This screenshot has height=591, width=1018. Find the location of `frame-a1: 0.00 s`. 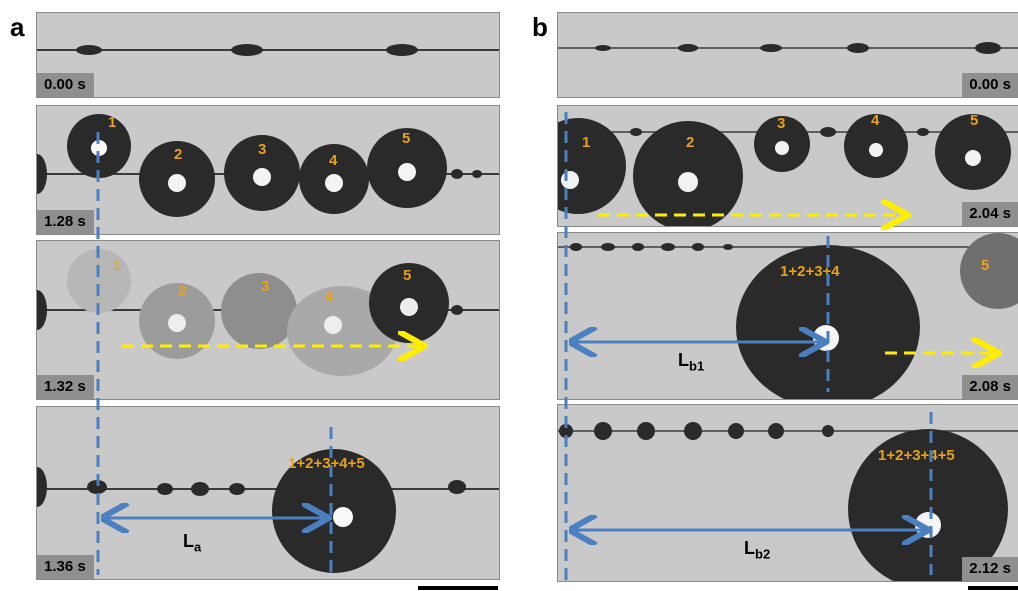

frame-a1: 0.00 s is located at coordinates (268, 55).